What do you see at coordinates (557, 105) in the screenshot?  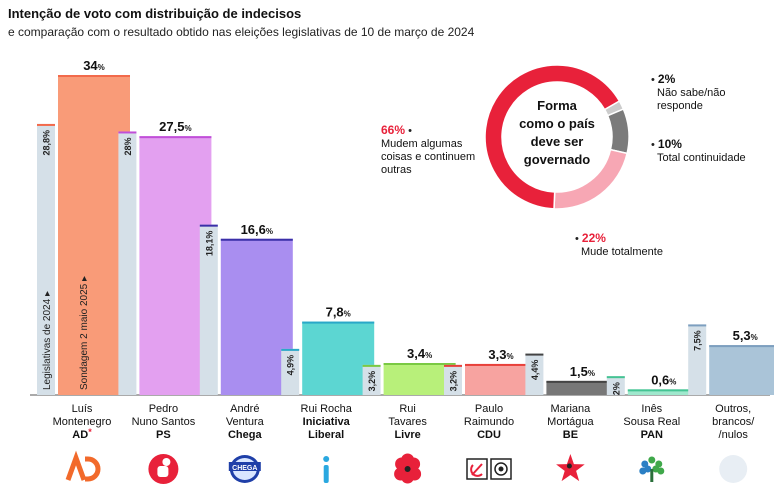 I see `donut-center-line: Forma` at bounding box center [557, 105].